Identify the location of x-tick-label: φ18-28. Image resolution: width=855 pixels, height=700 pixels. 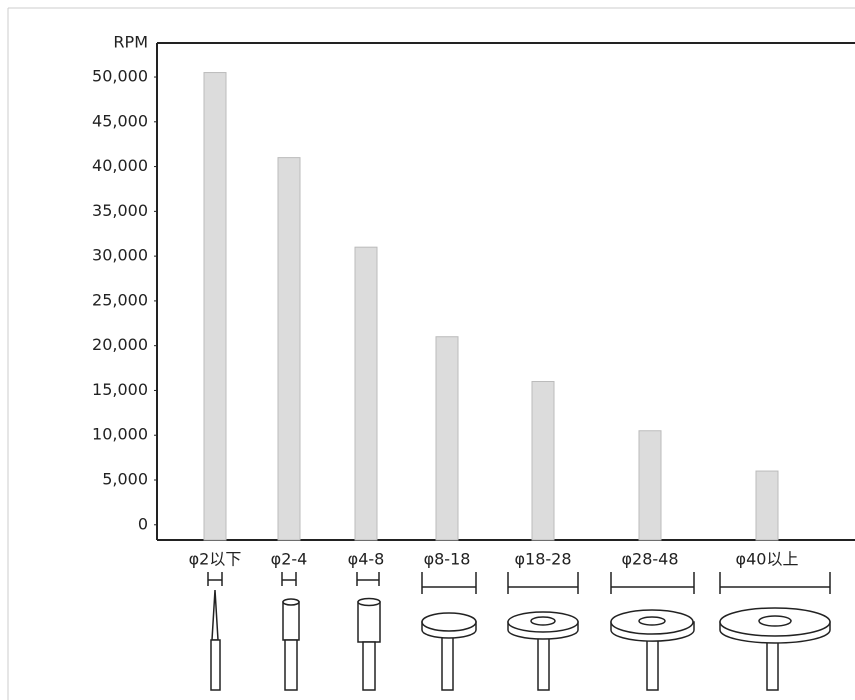
(542, 559).